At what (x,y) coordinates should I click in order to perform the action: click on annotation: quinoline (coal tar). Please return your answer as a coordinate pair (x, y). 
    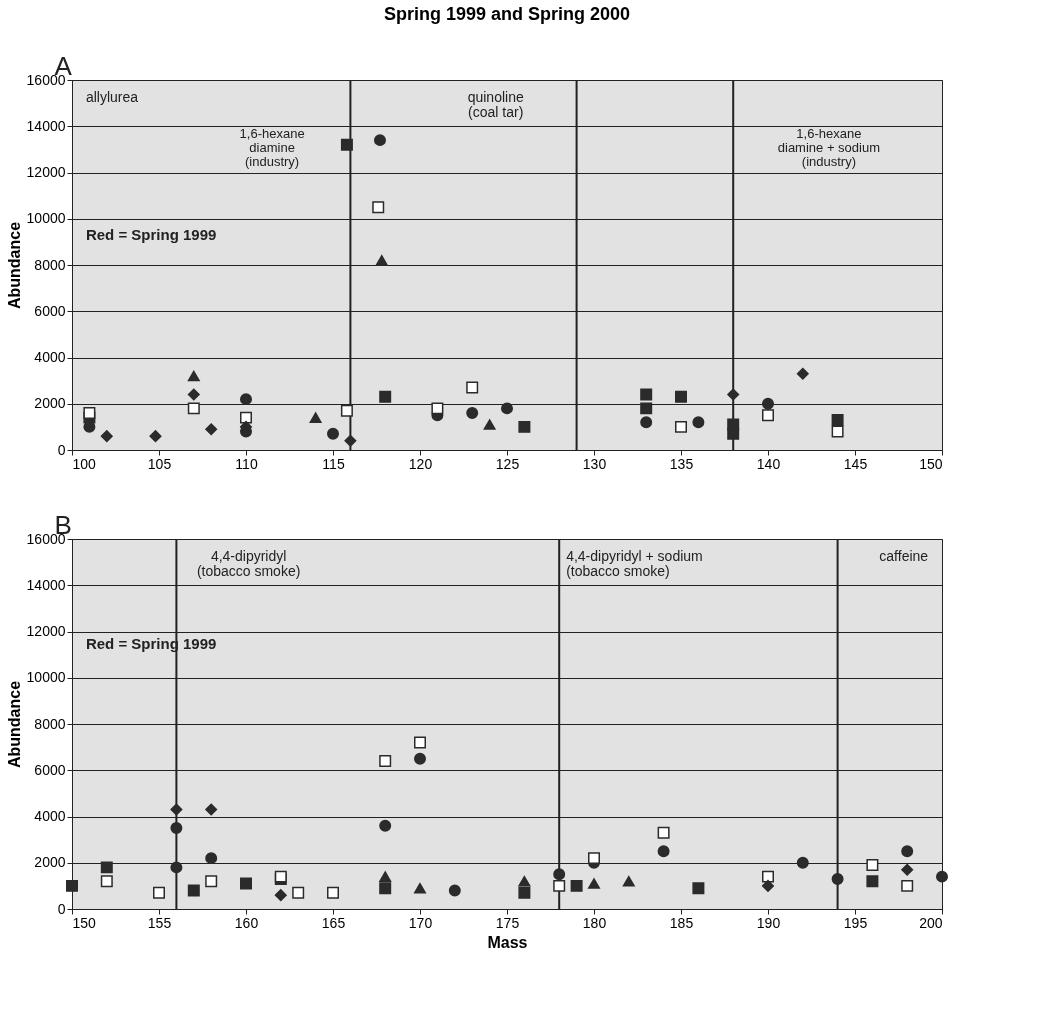
    Looking at the image, I should click on (495, 105).